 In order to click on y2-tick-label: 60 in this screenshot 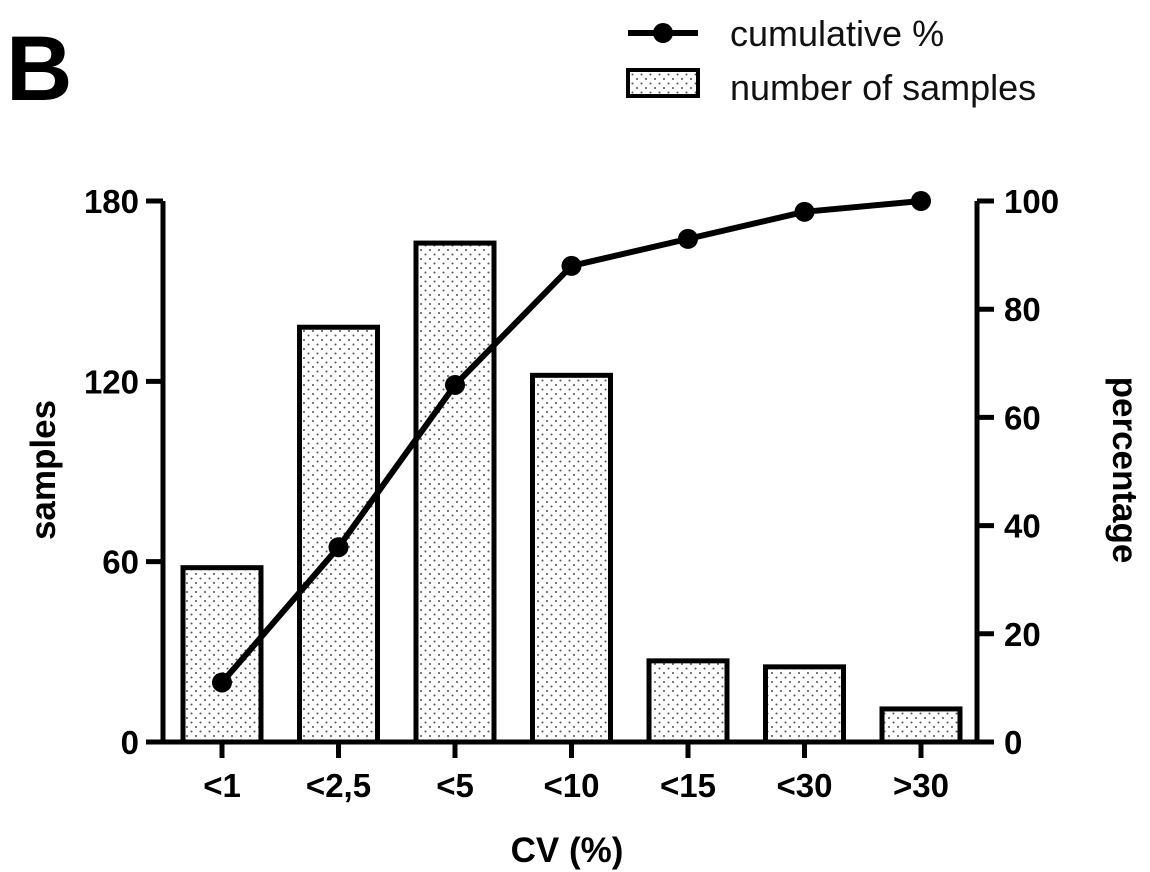, I will do `click(1022, 417)`.